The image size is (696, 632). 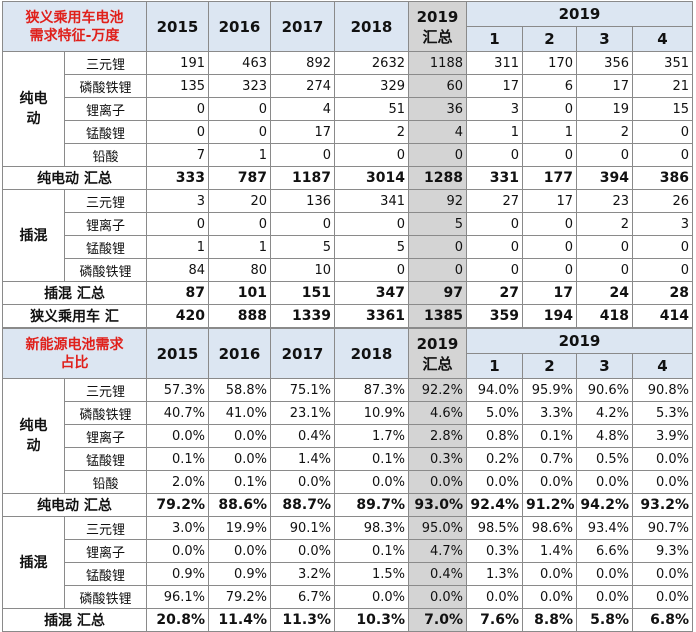 What do you see at coordinates (604, 201) in the screenshot?
I see `cell-value: 23` at bounding box center [604, 201].